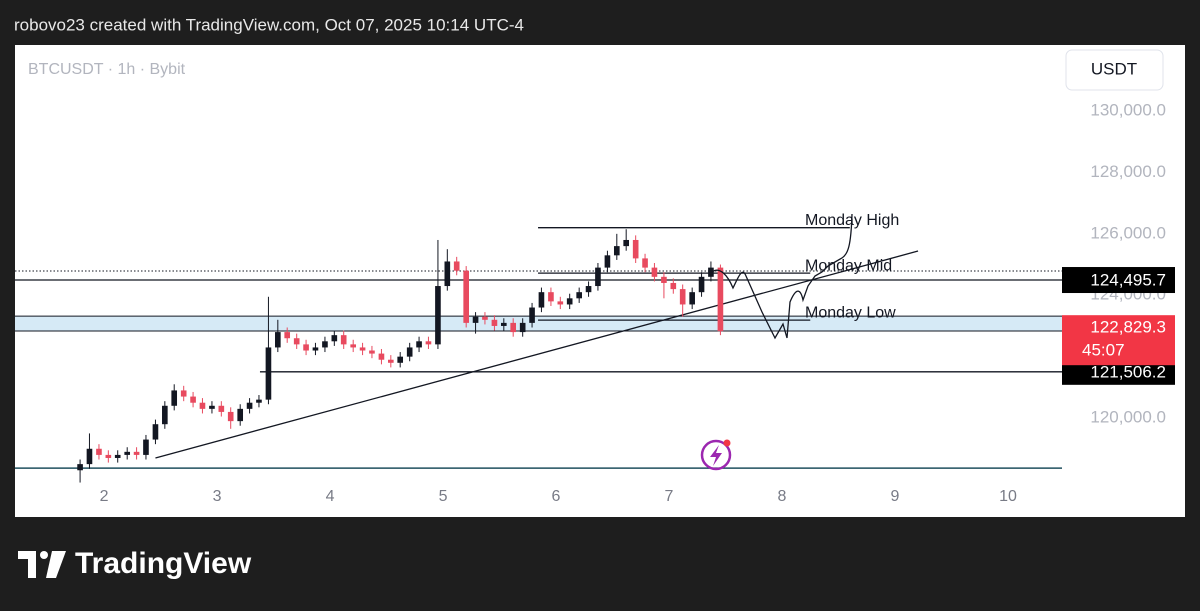  Describe the element at coordinates (107, 69) in the screenshot. I see `symbol-label: BTCUSDT · 1h · Bybit` at that location.